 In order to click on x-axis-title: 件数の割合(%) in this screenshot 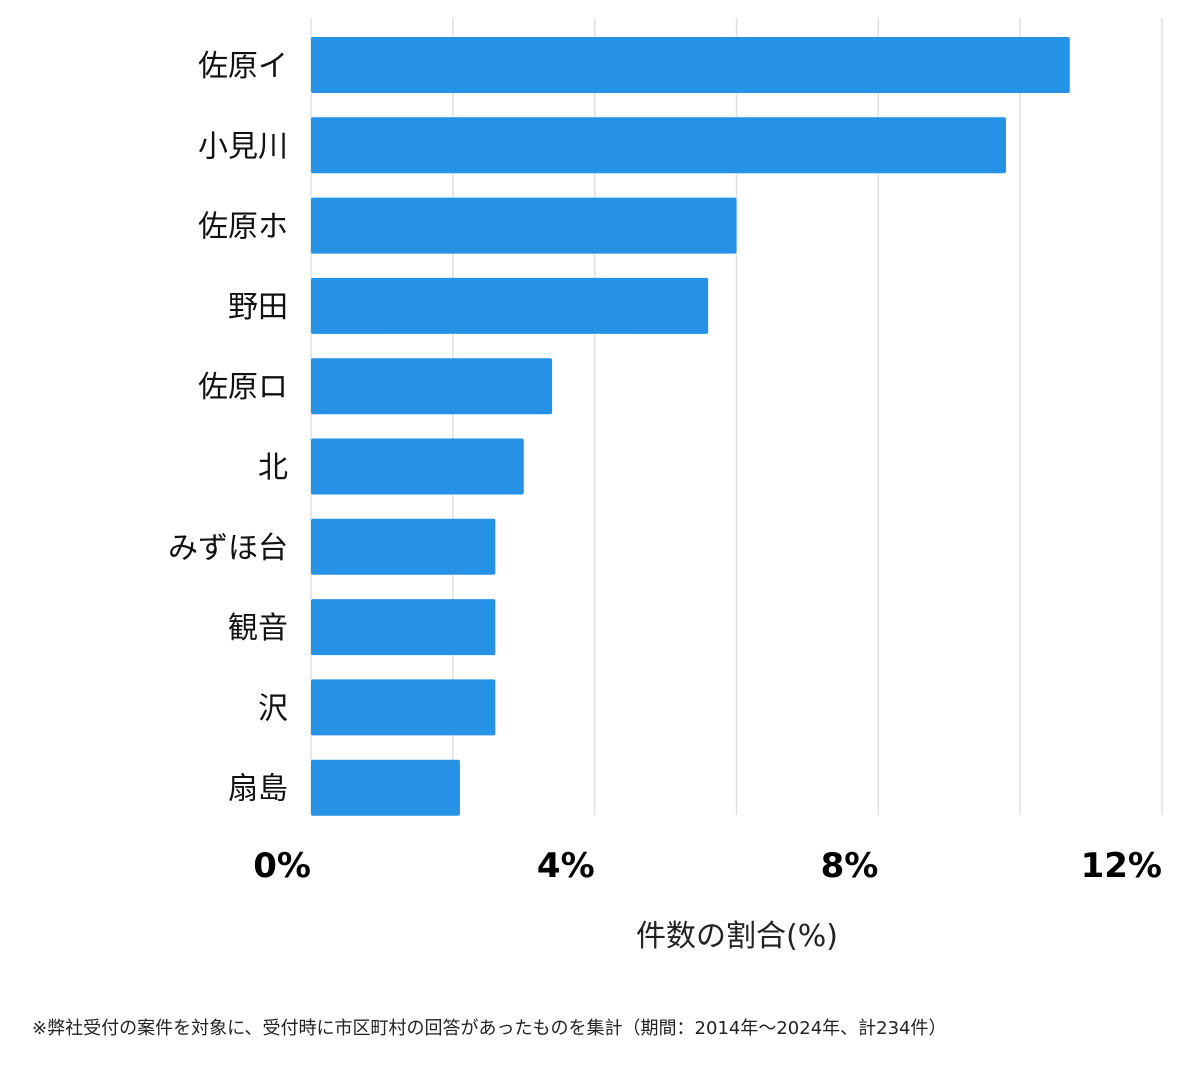, I will do `click(737, 936)`.